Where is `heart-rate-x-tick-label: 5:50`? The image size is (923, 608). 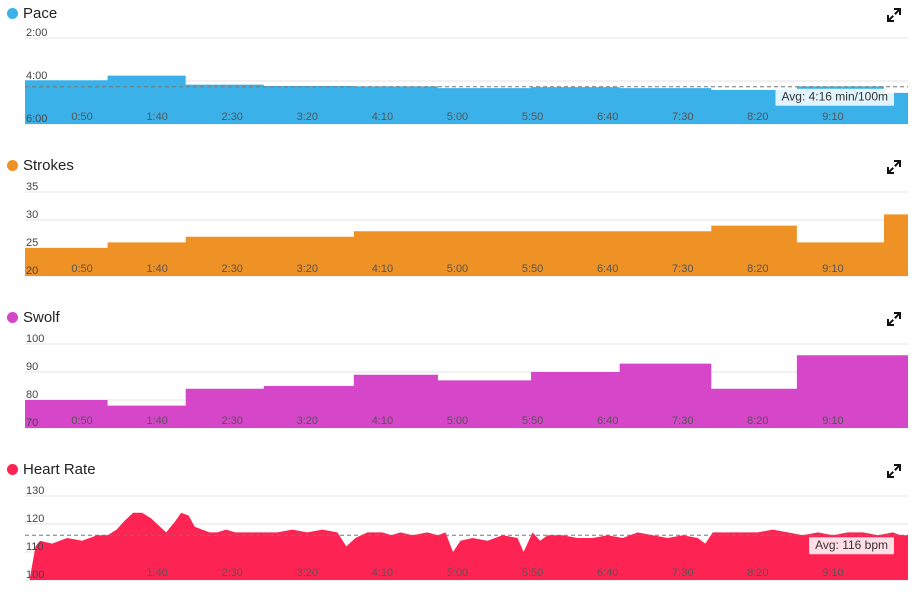
heart-rate-x-tick-label: 5:50 is located at coordinates (532, 573).